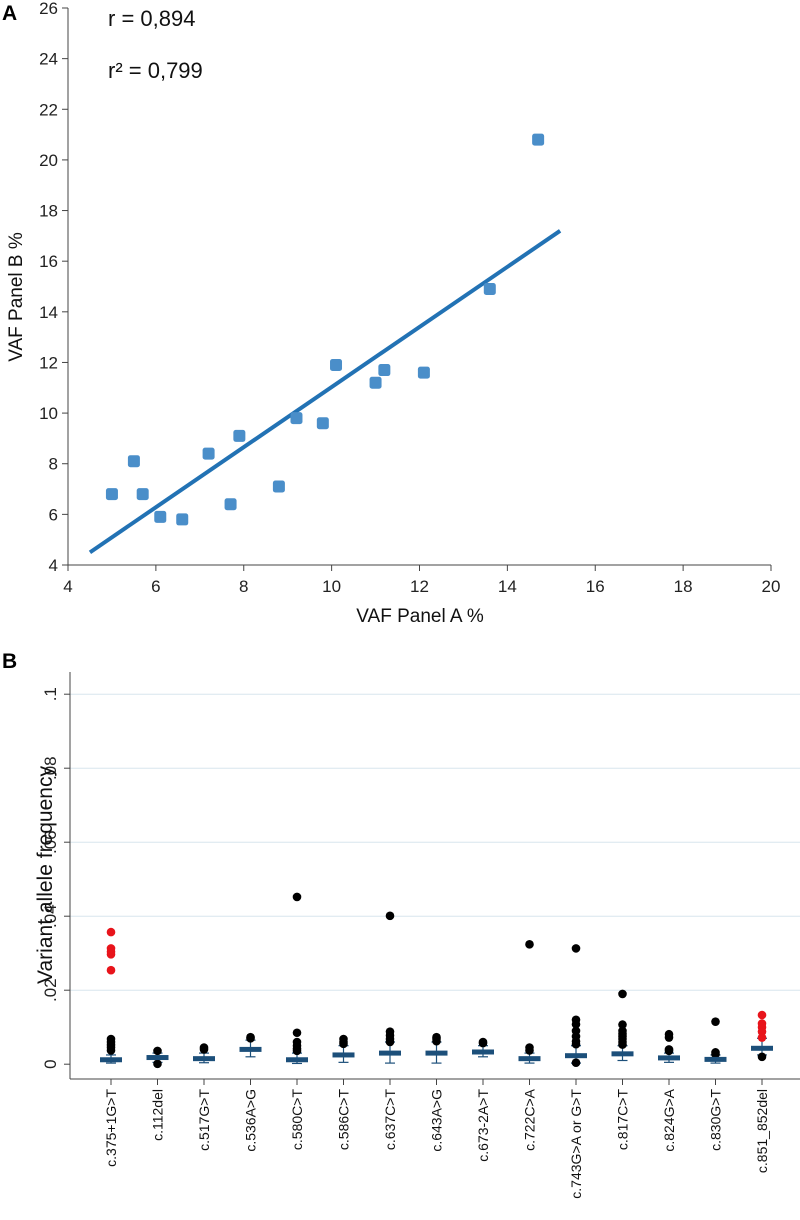  Describe the element at coordinates (762, 1131) in the screenshot. I see `panel-b-category-label: c.851_852del` at that location.